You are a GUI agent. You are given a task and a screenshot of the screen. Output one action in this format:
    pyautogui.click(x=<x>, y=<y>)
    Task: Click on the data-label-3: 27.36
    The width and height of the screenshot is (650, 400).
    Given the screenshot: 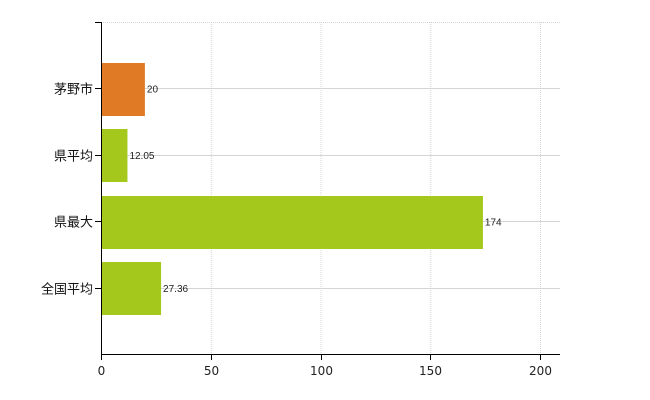 What is the action you would take?
    pyautogui.click(x=175, y=289)
    